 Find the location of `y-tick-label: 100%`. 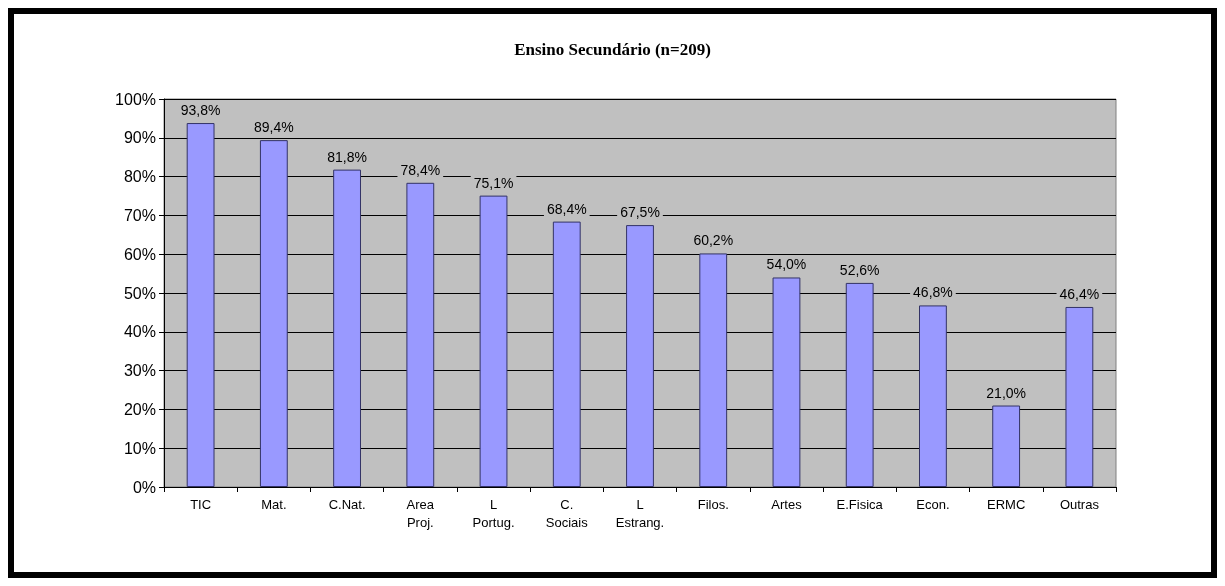

y-tick-label: 100% is located at coordinates (135, 99).